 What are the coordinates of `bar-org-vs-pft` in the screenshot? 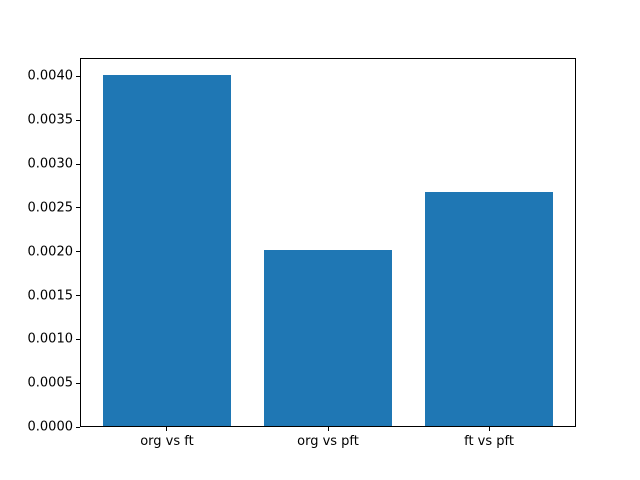 It's located at (328, 338).